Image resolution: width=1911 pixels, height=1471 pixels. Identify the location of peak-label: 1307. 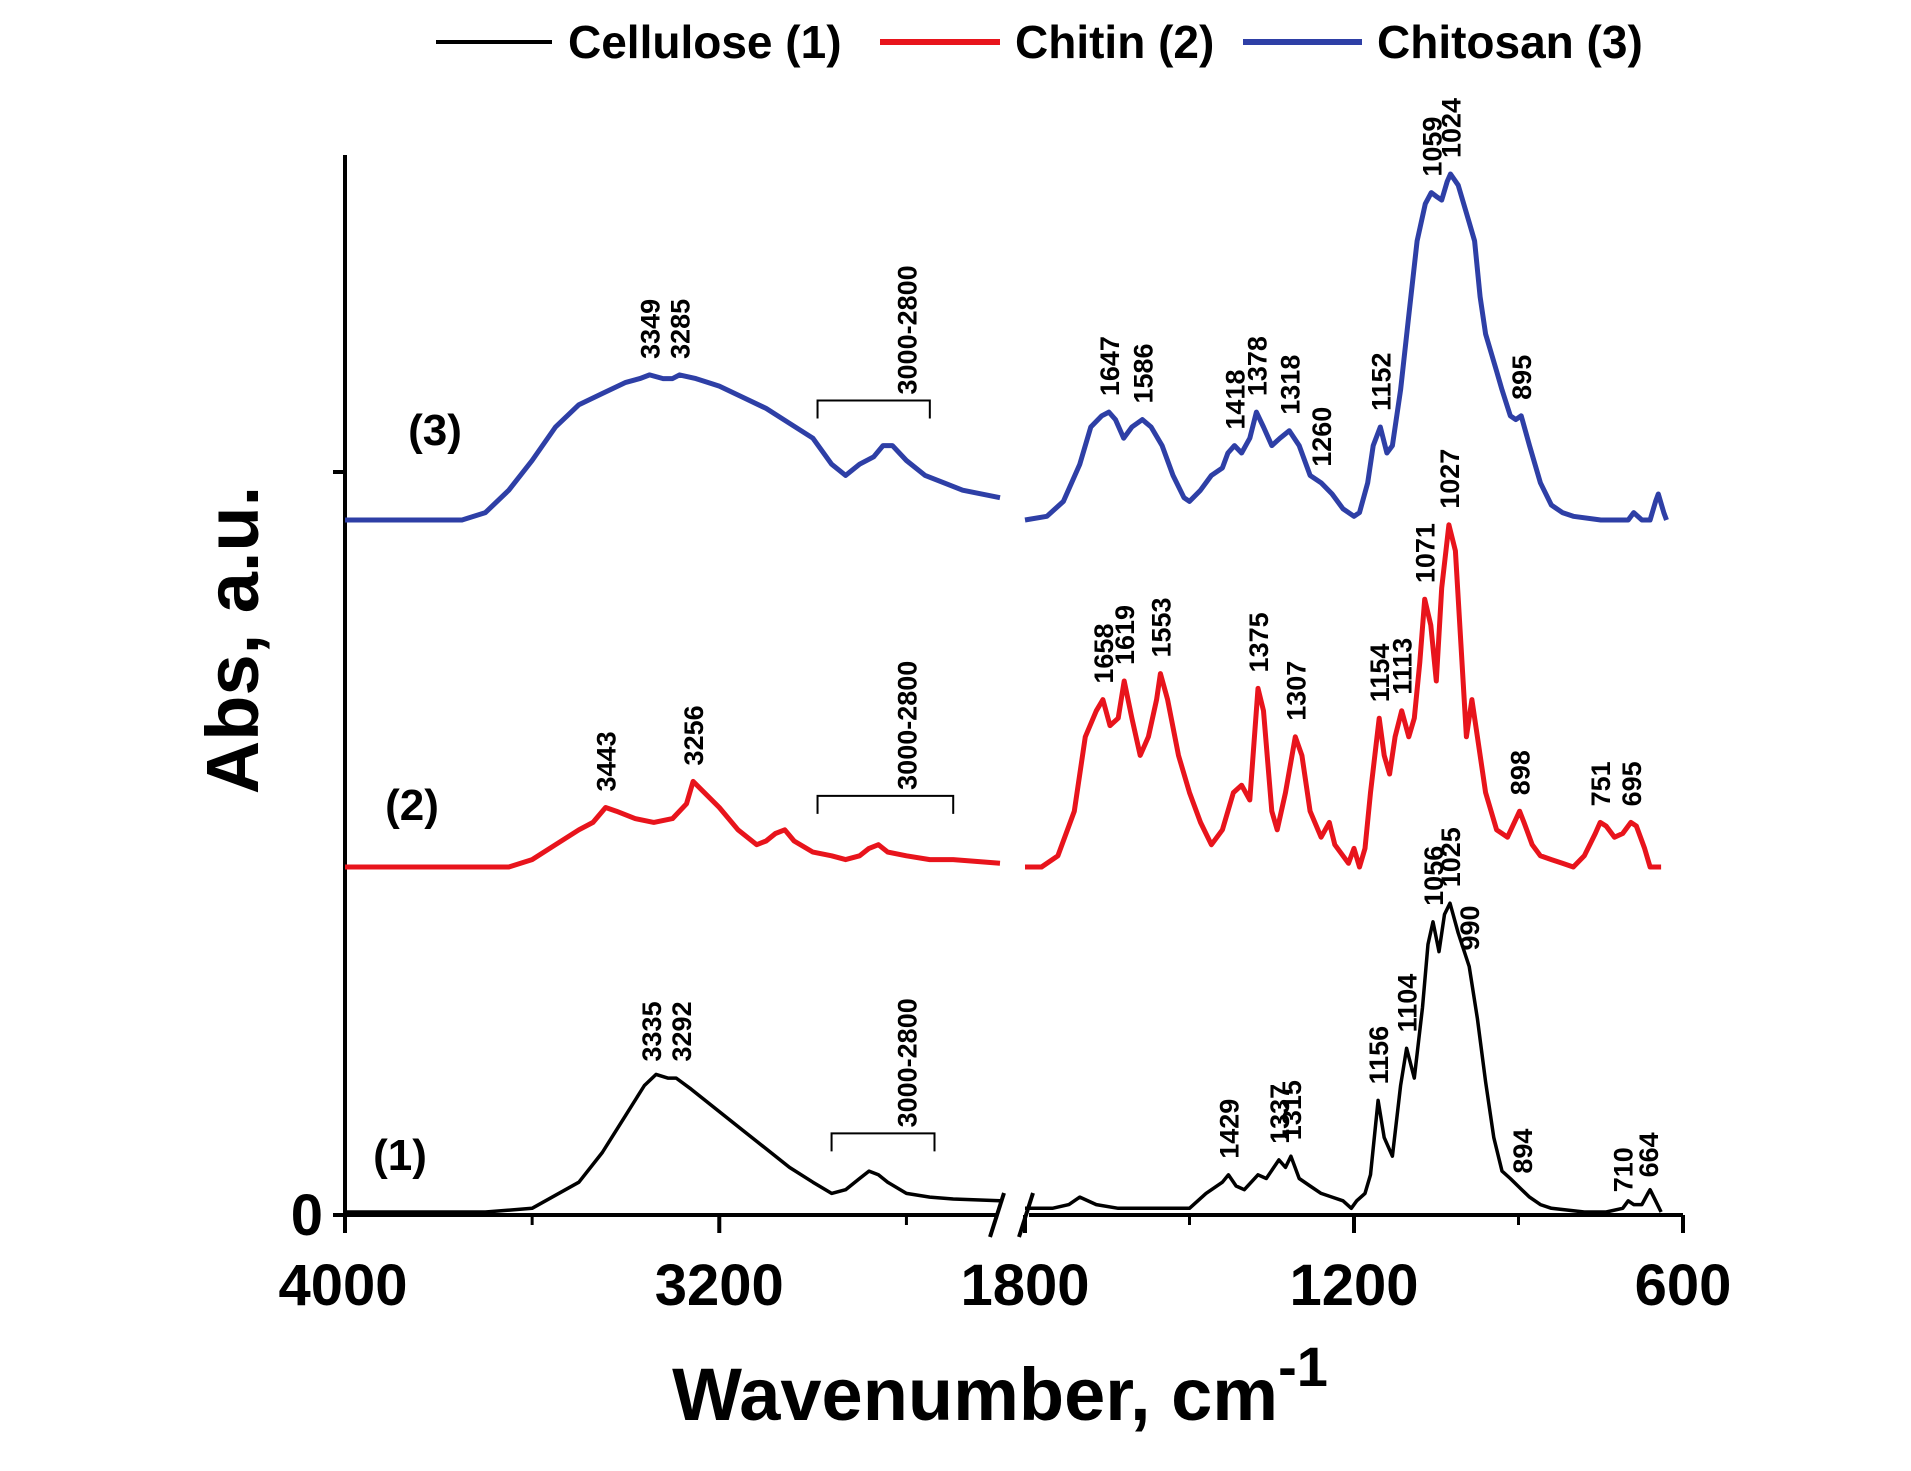
(1296, 691).